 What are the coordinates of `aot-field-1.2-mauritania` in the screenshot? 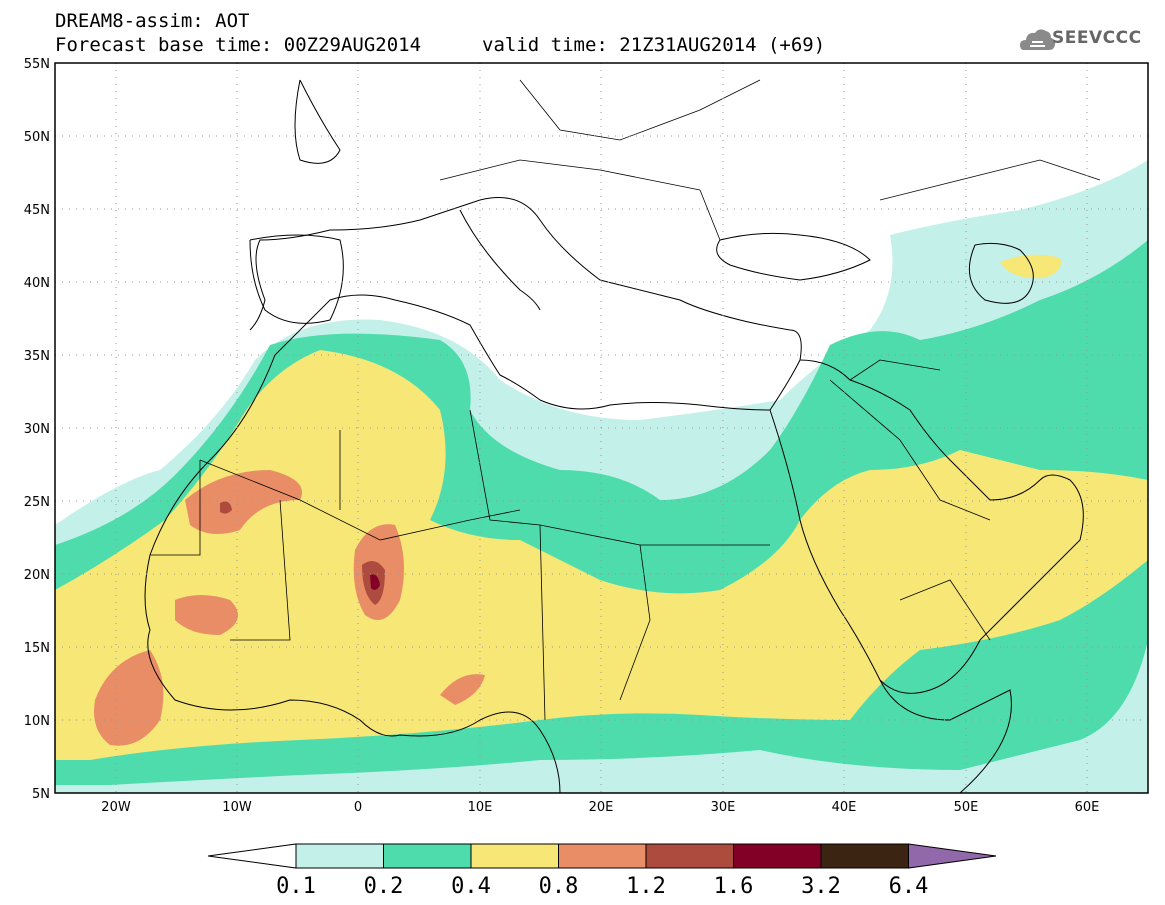 It's located at (226, 507).